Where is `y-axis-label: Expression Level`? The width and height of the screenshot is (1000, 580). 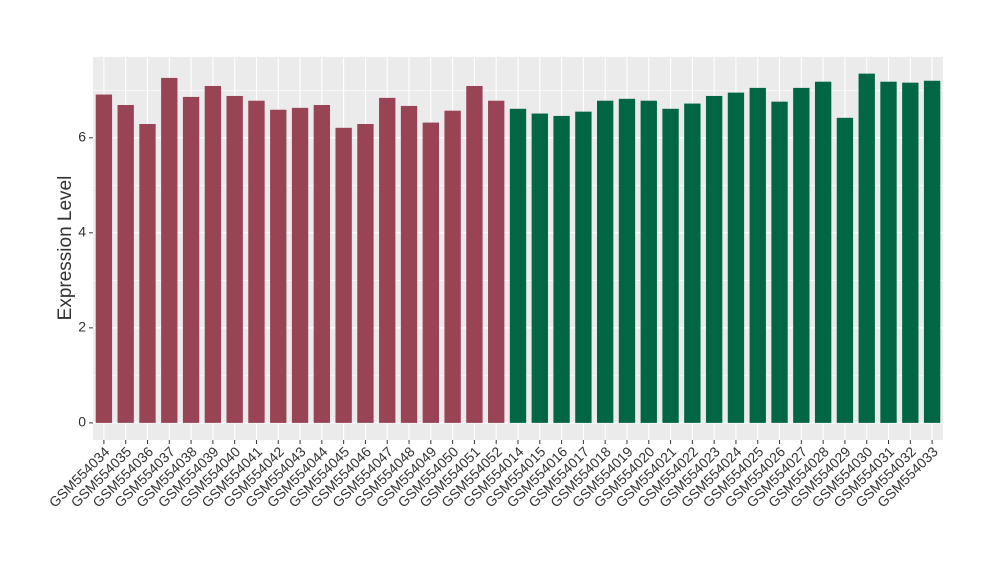 y-axis-label: Expression Level is located at coordinates (65, 248).